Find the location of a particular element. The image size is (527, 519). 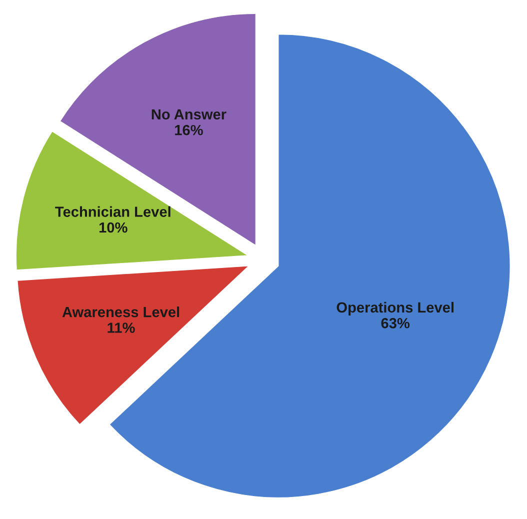

slice-label: Operations Level is located at coordinates (395, 309).